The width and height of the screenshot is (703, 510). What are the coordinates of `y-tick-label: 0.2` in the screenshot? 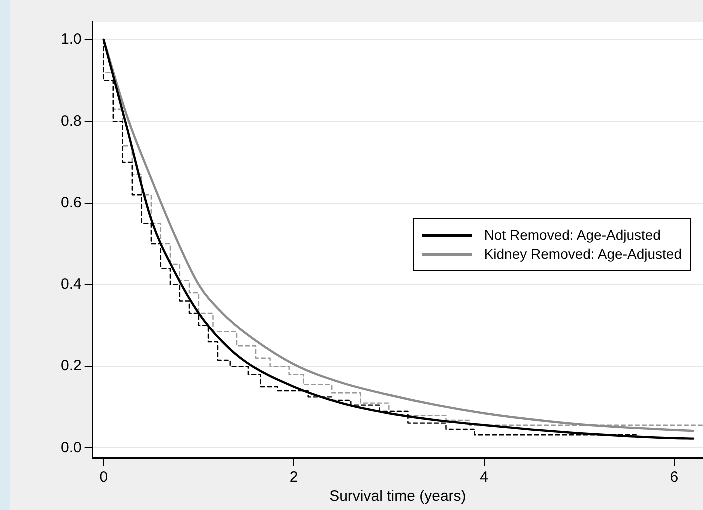 It's located at (71, 366).